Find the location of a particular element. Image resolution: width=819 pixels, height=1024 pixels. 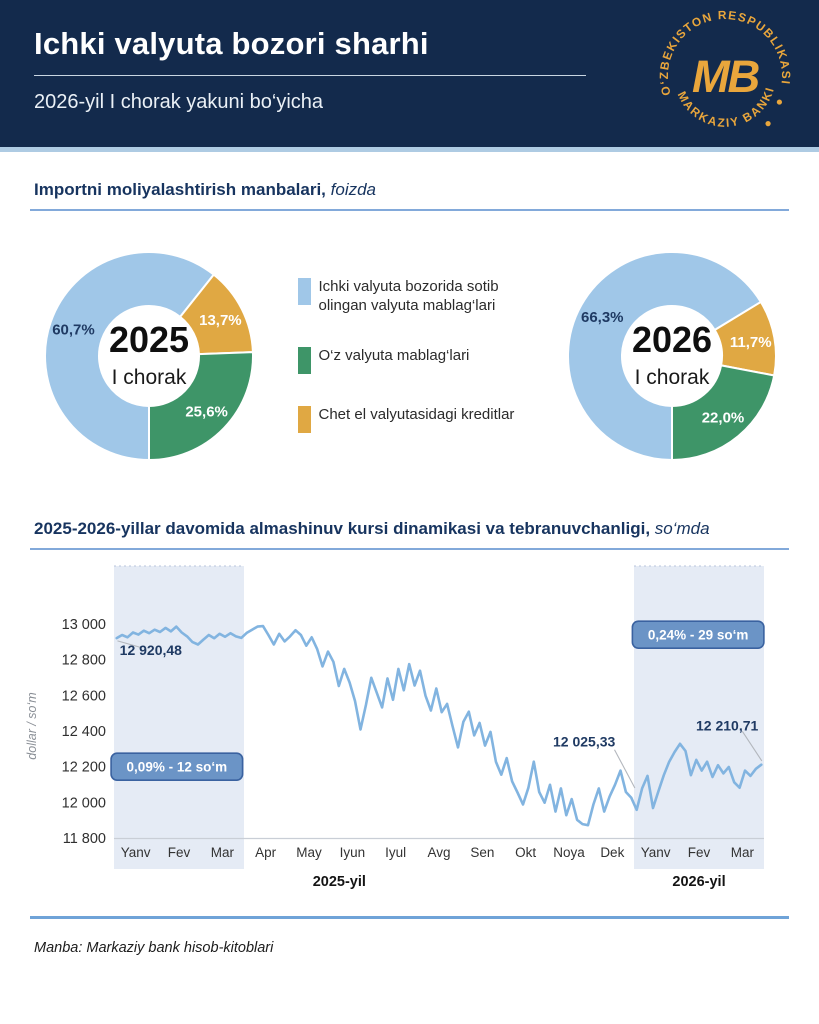

annotation-value-label: 12 210,71 is located at coordinates (727, 726).